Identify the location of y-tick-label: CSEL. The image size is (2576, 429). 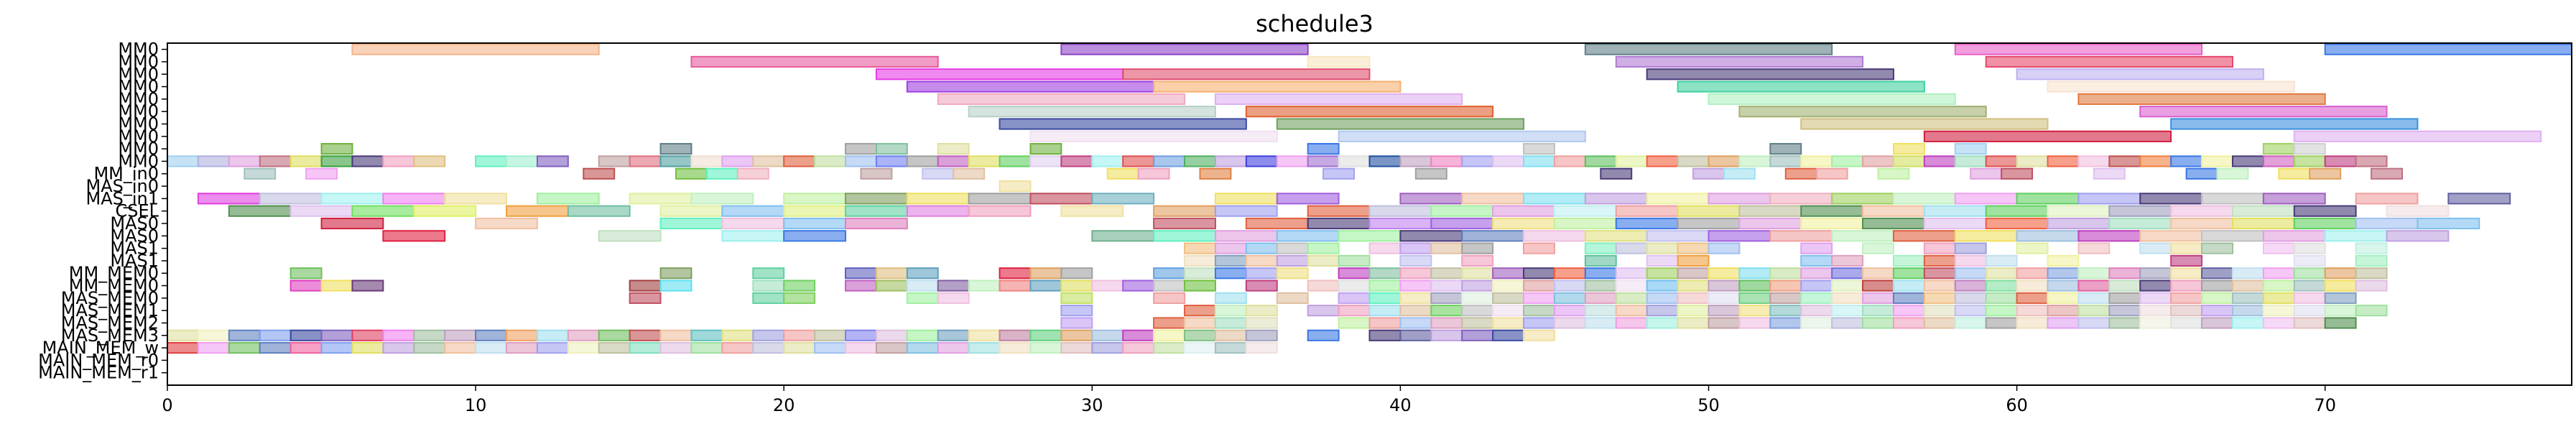
(137, 211).